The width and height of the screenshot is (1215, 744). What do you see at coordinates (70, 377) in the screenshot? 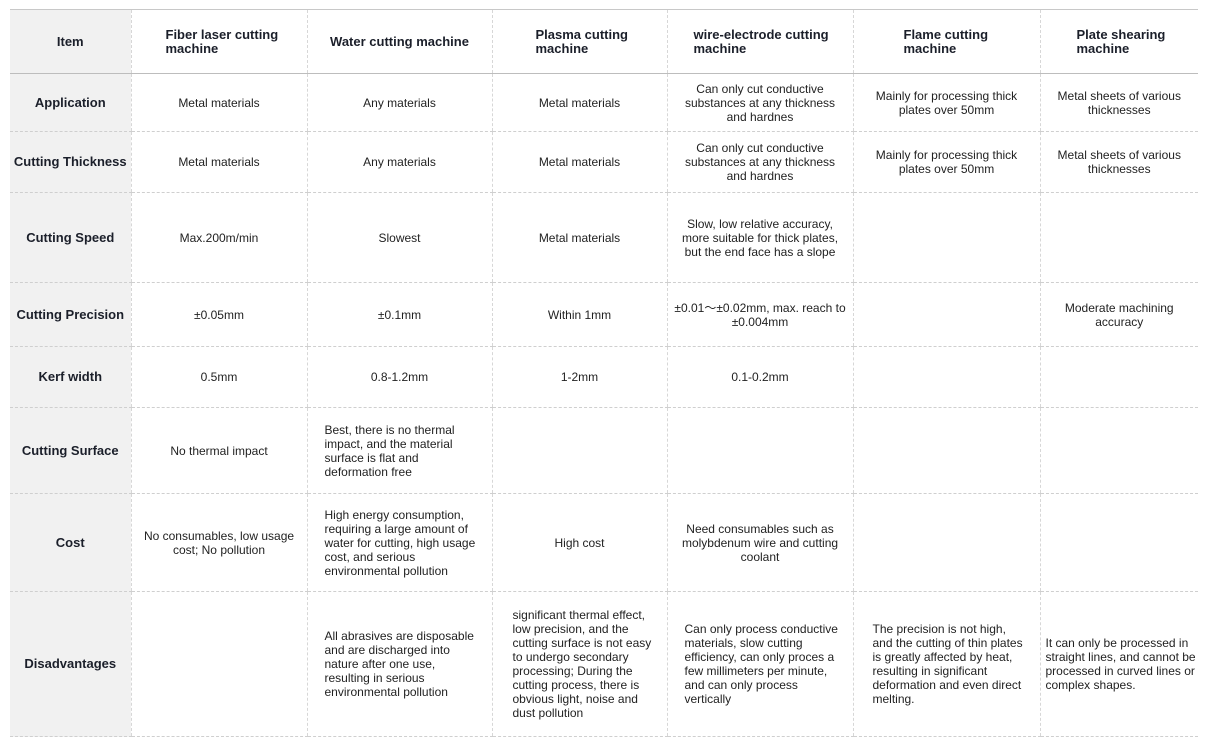
I see `row-label-kerf-width: Kerf width` at bounding box center [70, 377].